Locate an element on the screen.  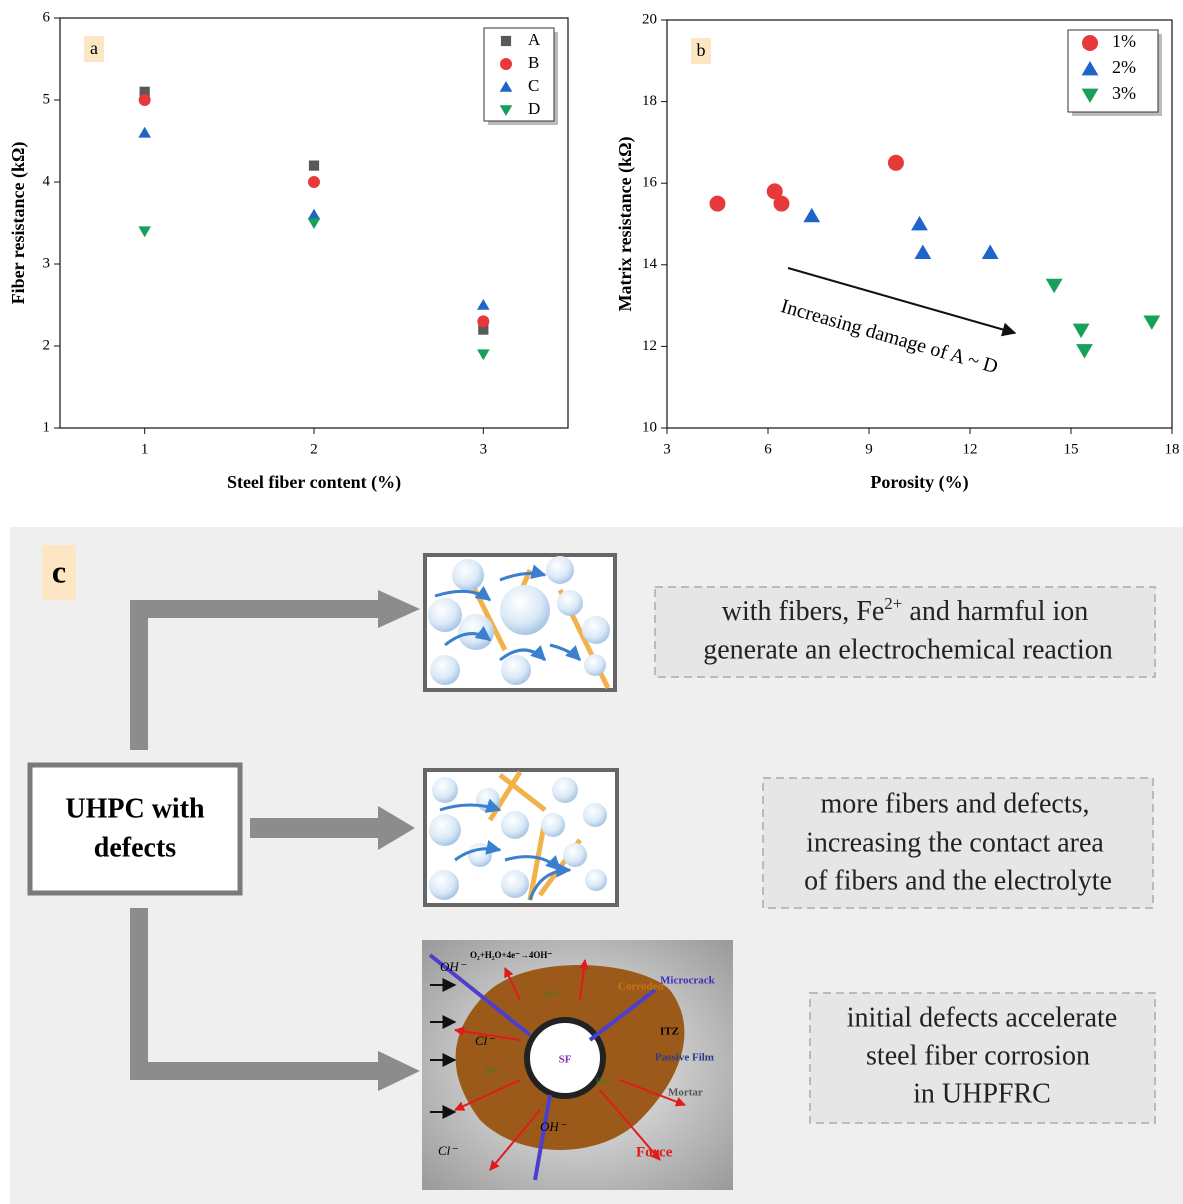
y-tick-label: 5 is located at coordinates (47, 99).